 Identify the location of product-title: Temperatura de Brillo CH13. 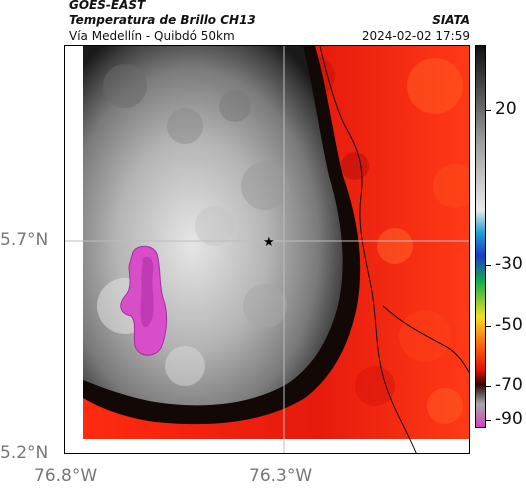
(162, 20).